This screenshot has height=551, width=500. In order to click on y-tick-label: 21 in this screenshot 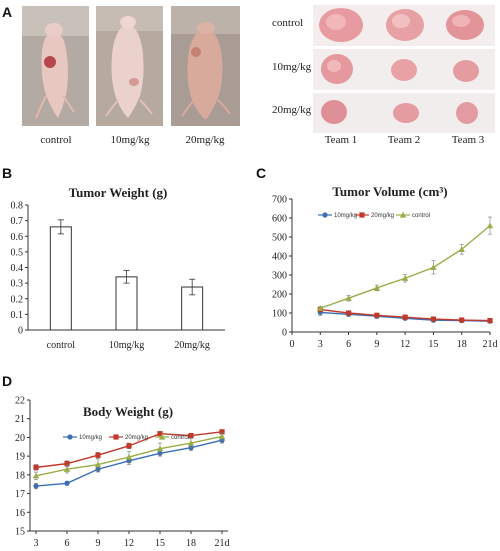, I will do `click(20, 419)`.